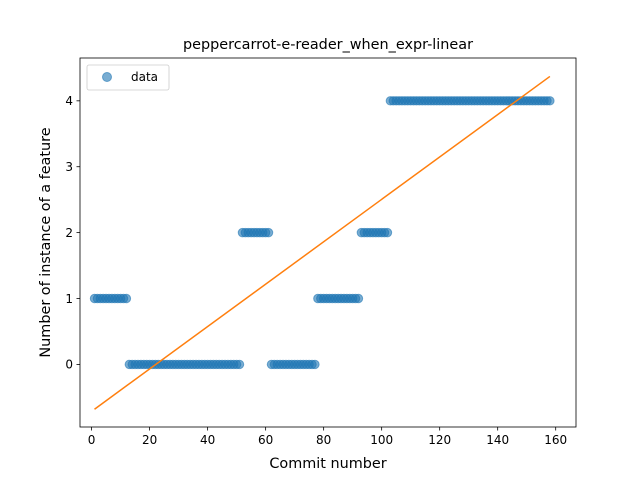 The height and width of the screenshot is (480, 640). What do you see at coordinates (323, 440) in the screenshot?
I see `x-tick-label: 80` at bounding box center [323, 440].